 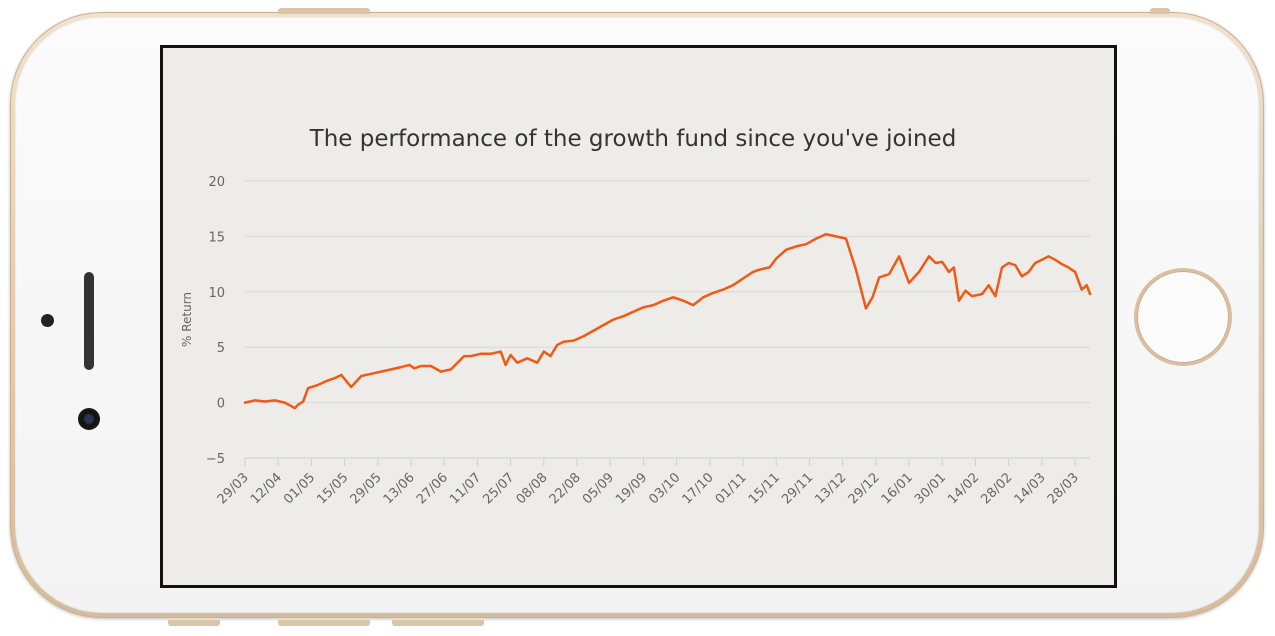 What do you see at coordinates (930, 488) in the screenshot?
I see `x-tick-label: 30/01` at bounding box center [930, 488].